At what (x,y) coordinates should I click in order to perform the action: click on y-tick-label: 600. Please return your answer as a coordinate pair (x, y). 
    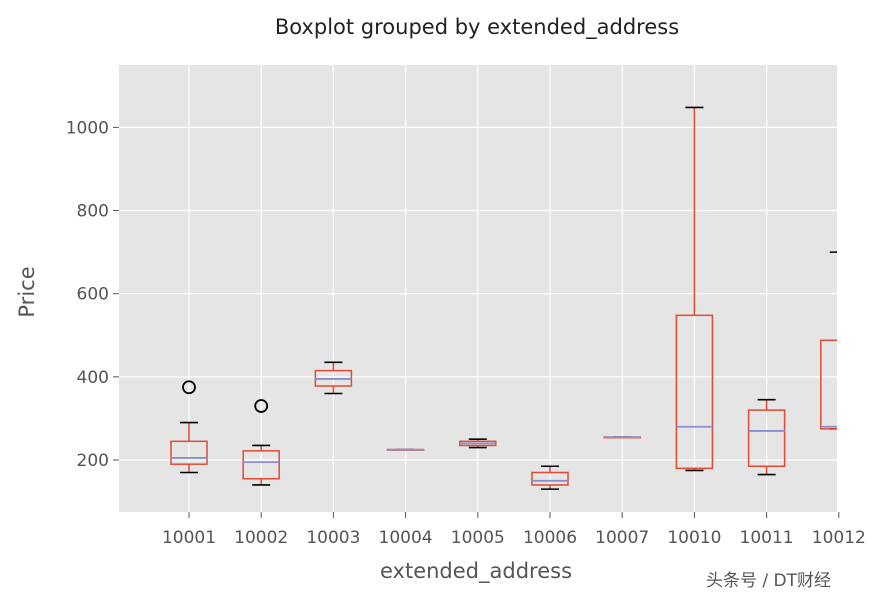
    Looking at the image, I should click on (93, 295).